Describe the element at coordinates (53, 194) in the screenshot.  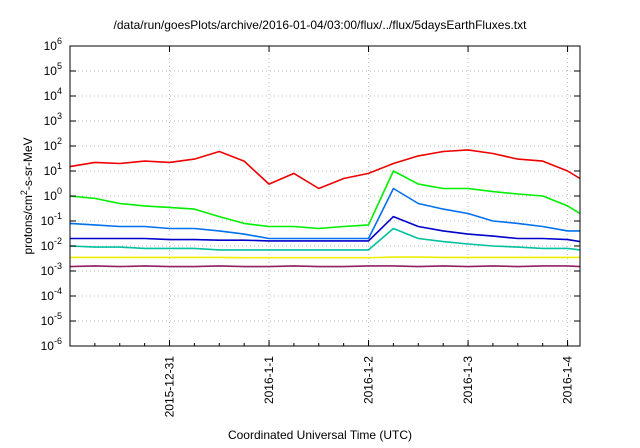
I see `y-tick-label: 10⁰` at that location.